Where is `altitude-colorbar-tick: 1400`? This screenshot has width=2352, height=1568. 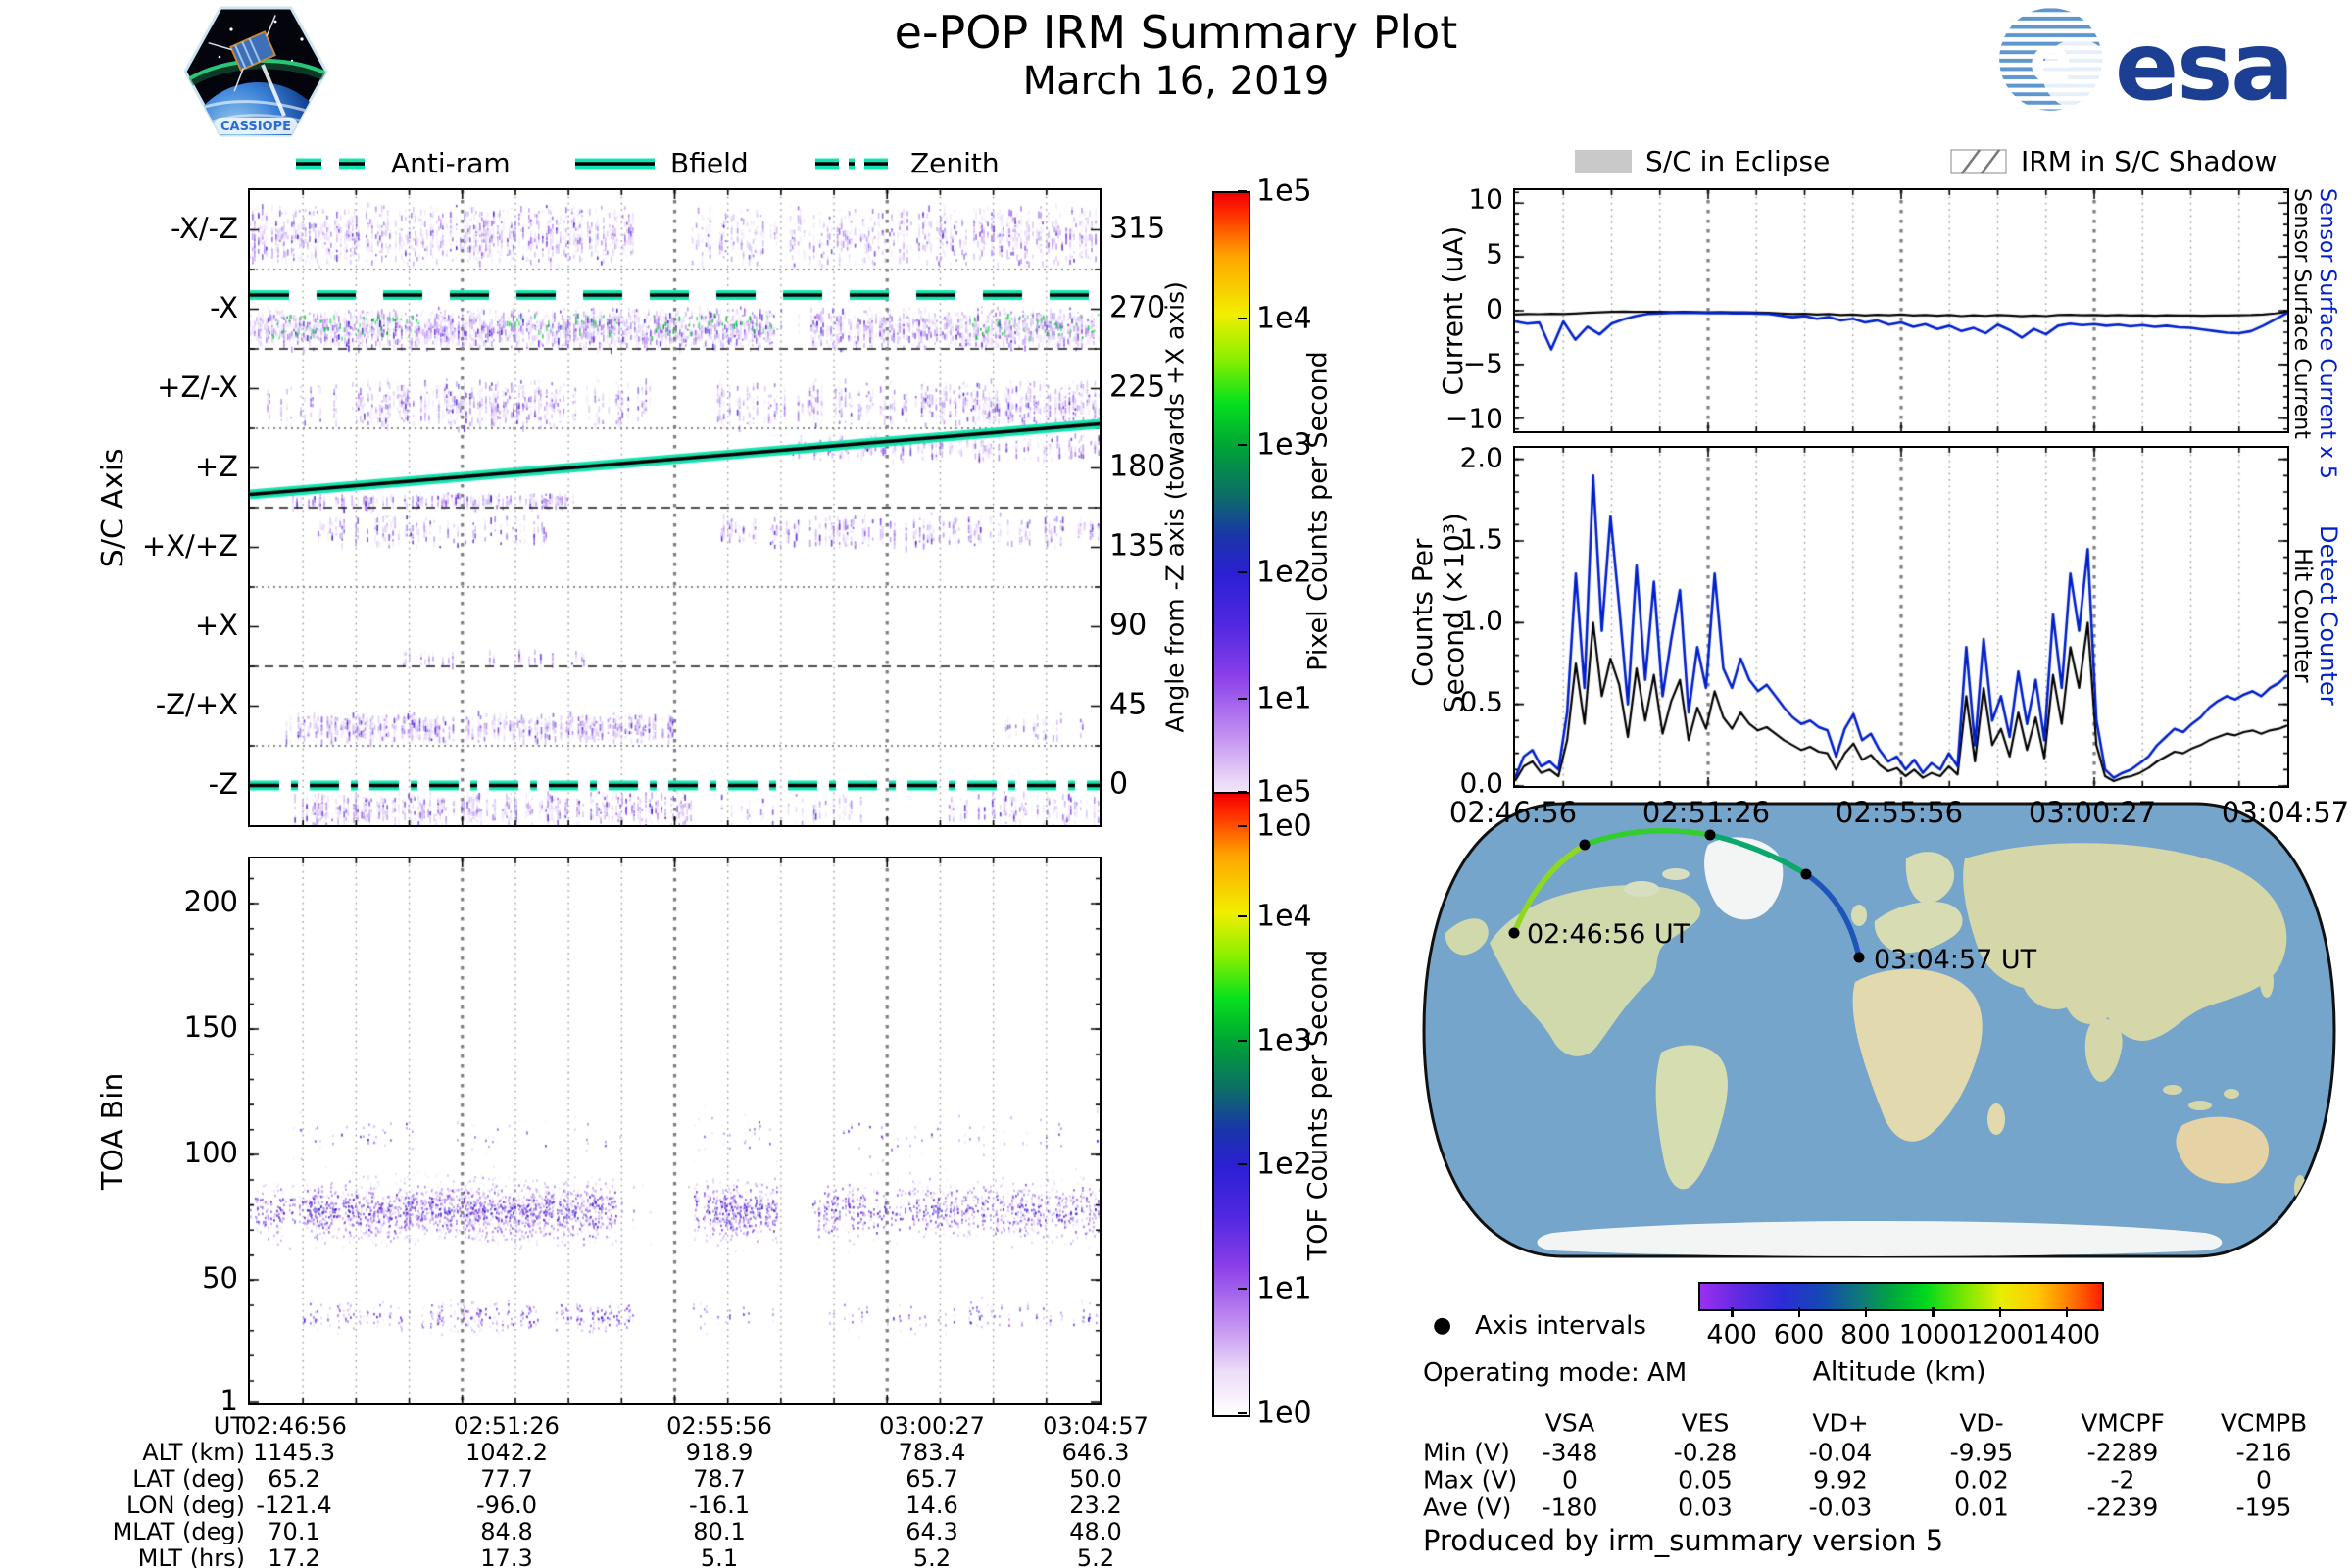
altitude-colorbar-tick: 1400 is located at coordinates (2067, 1334).